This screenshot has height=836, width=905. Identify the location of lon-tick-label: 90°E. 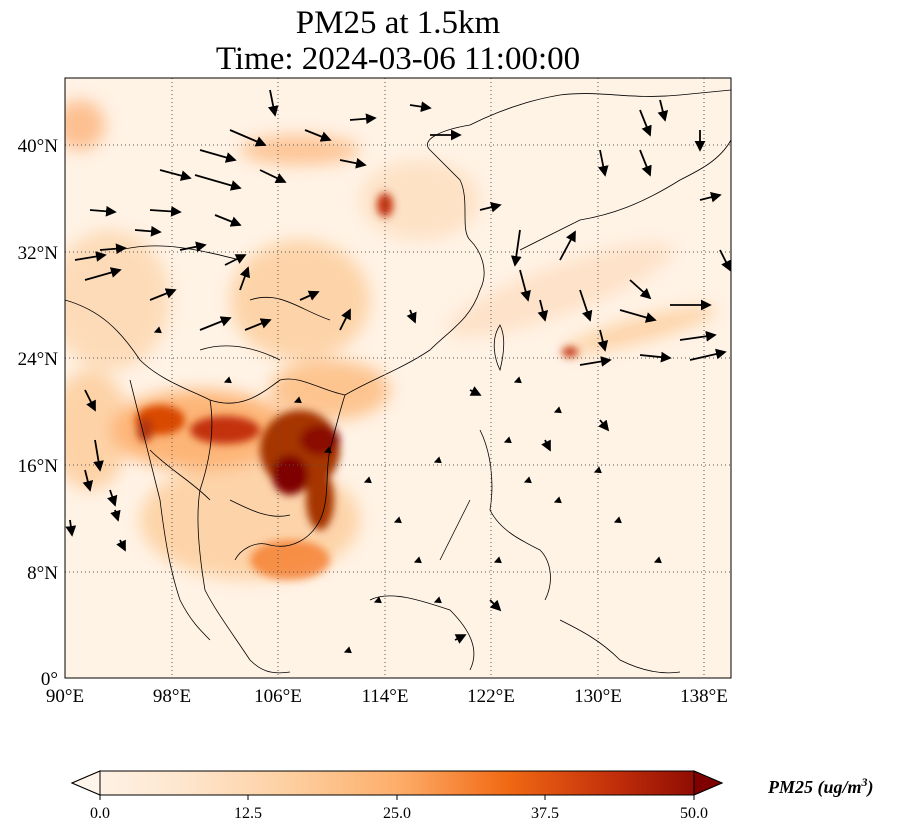
(65, 696).